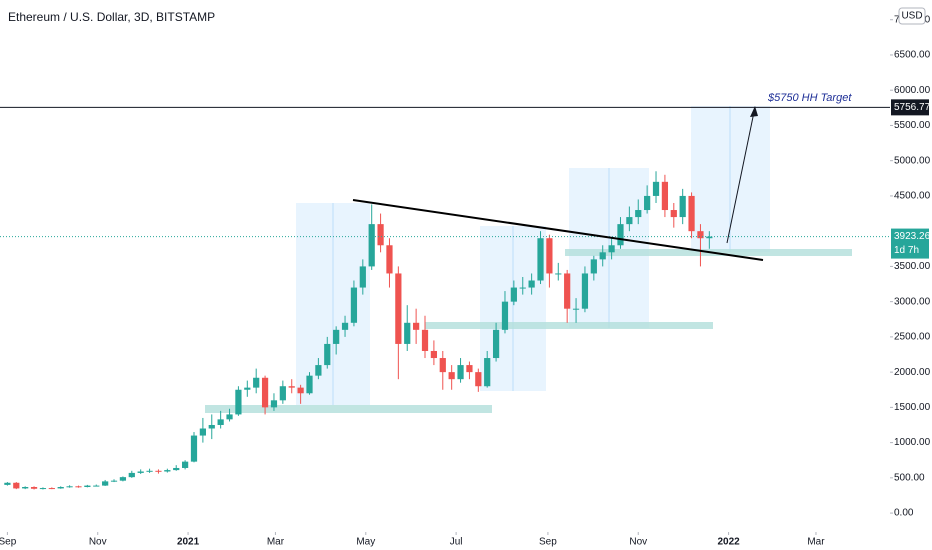 The width and height of the screenshot is (932, 550). Describe the element at coordinates (910, 243) in the screenshot. I see `last-price-label-bg` at that location.